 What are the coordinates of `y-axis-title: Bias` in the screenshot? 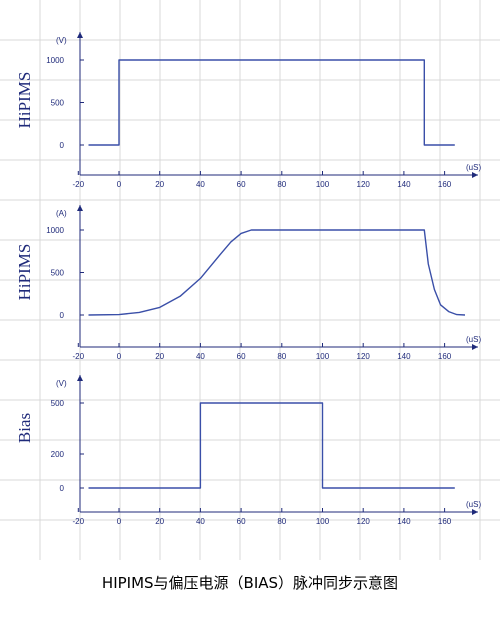 It's located at (24, 428).